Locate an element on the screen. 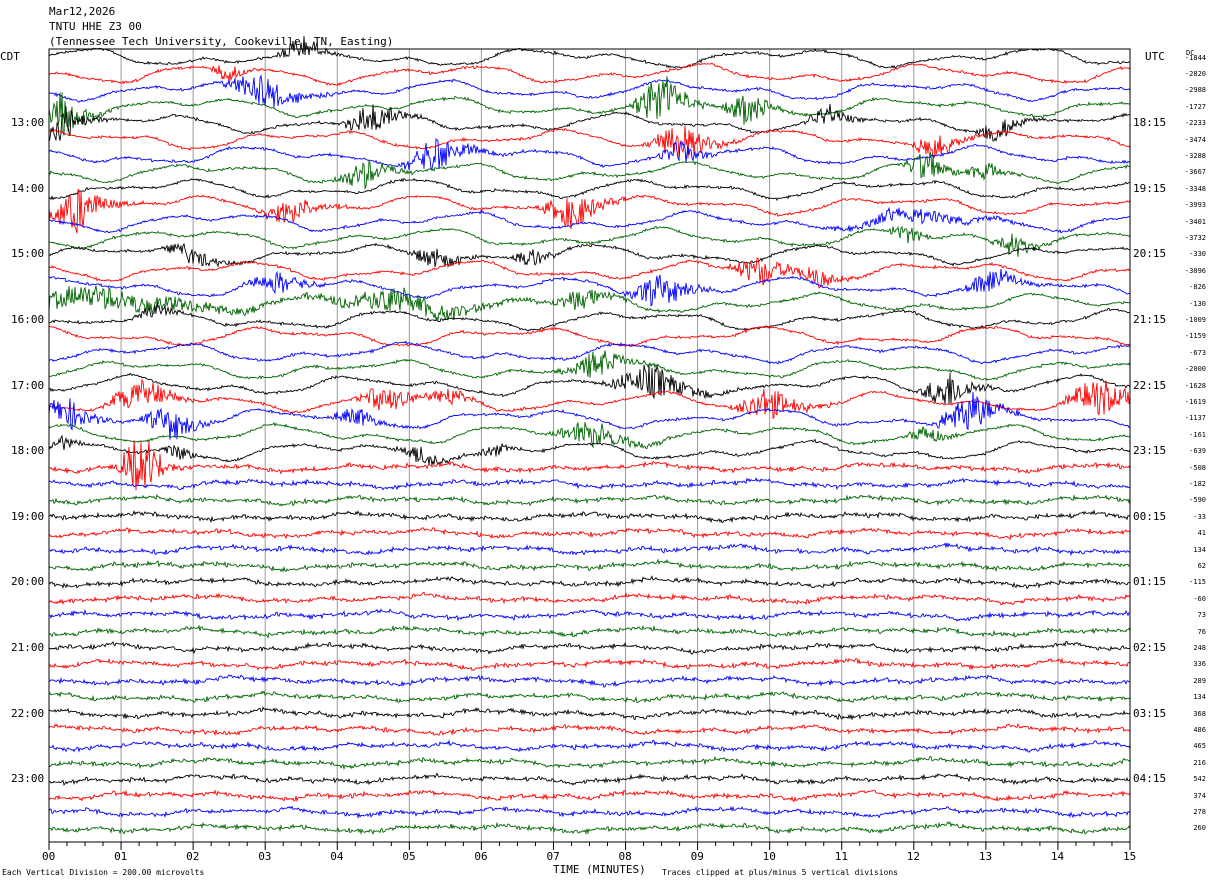 Image resolution: width=1210 pixels, height=886 pixels. x-tick-label: 08 is located at coordinates (625, 856).